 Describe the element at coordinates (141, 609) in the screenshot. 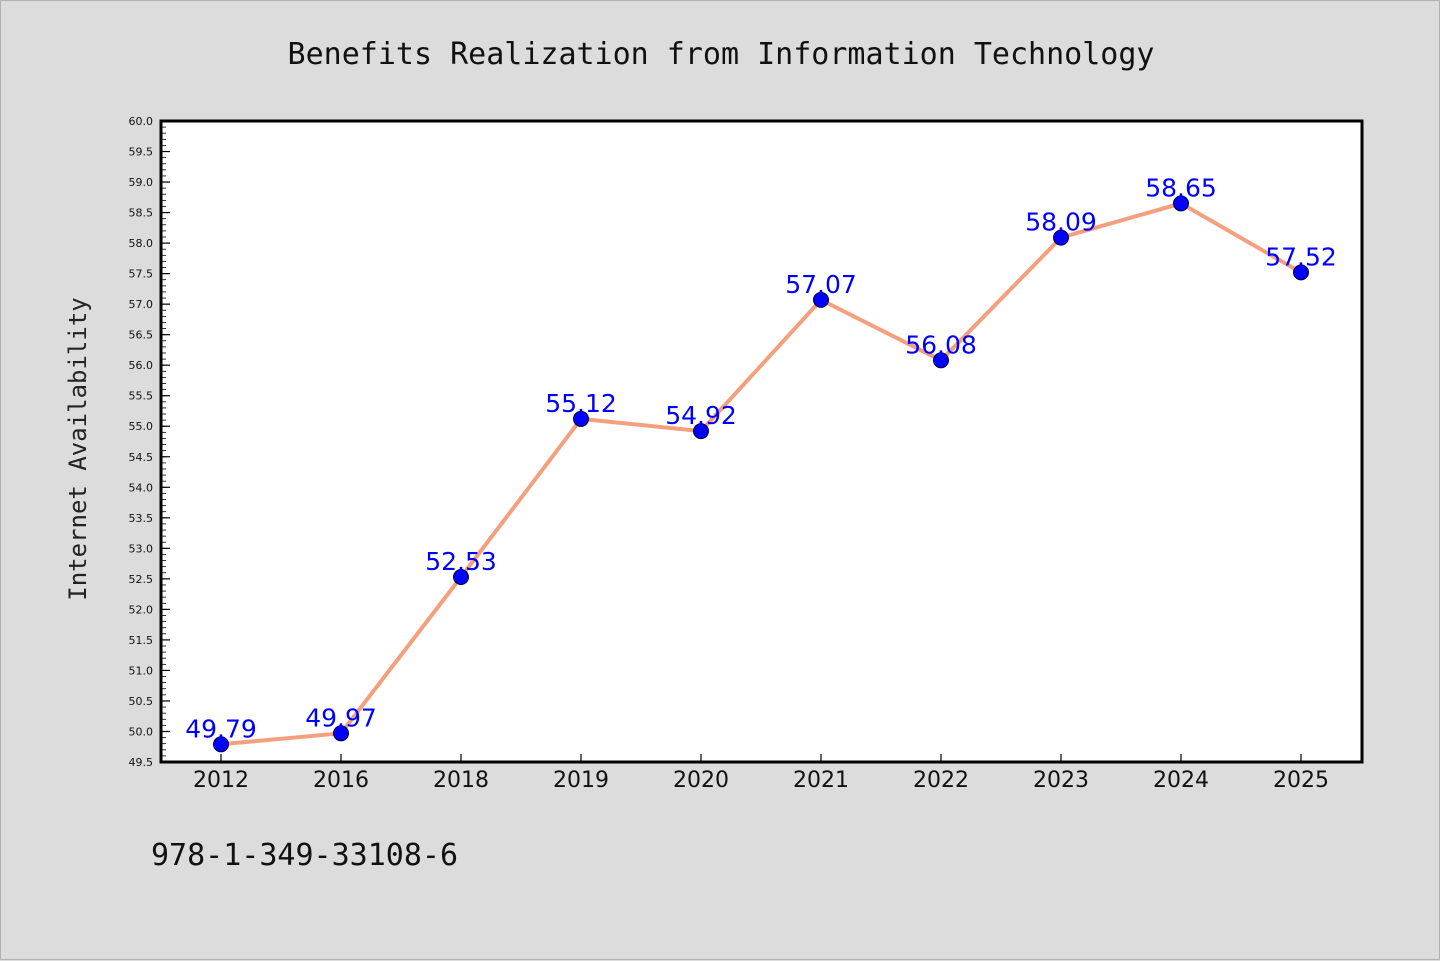

I see `y-tick-label: 52.0` at that location.